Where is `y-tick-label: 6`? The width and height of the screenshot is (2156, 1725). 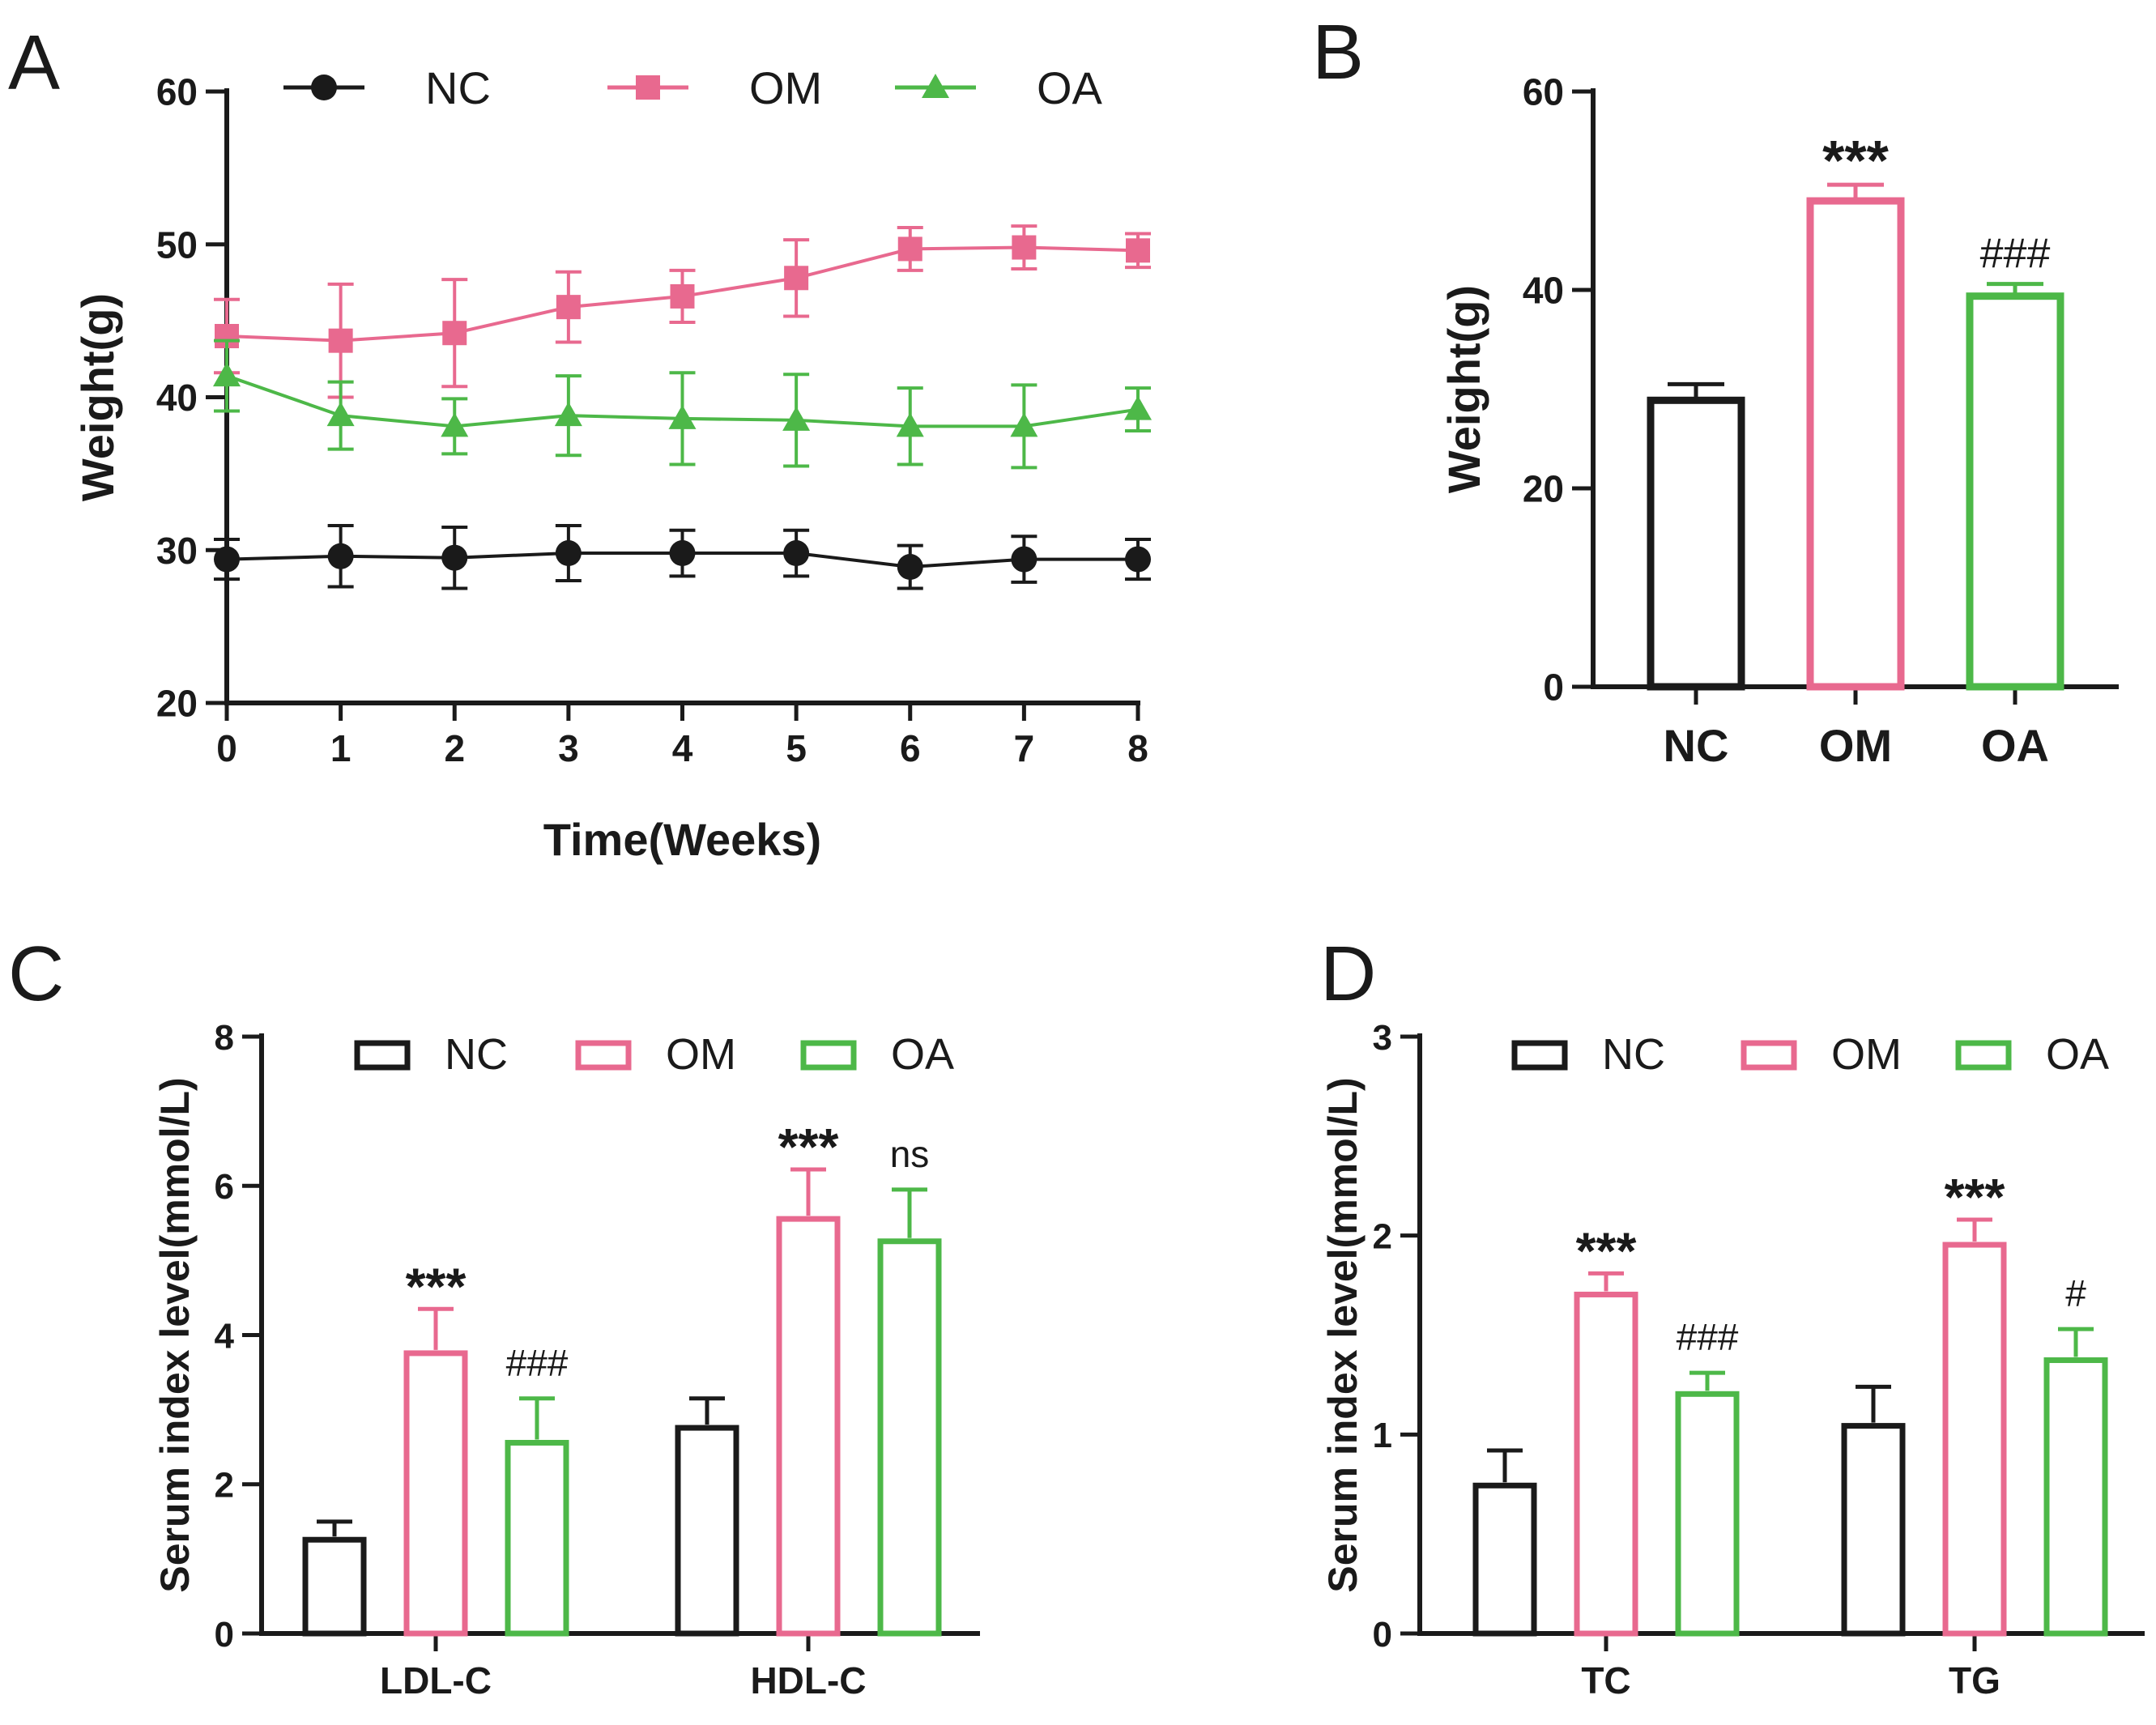 y-tick-label: 6 is located at coordinates (224, 1187).